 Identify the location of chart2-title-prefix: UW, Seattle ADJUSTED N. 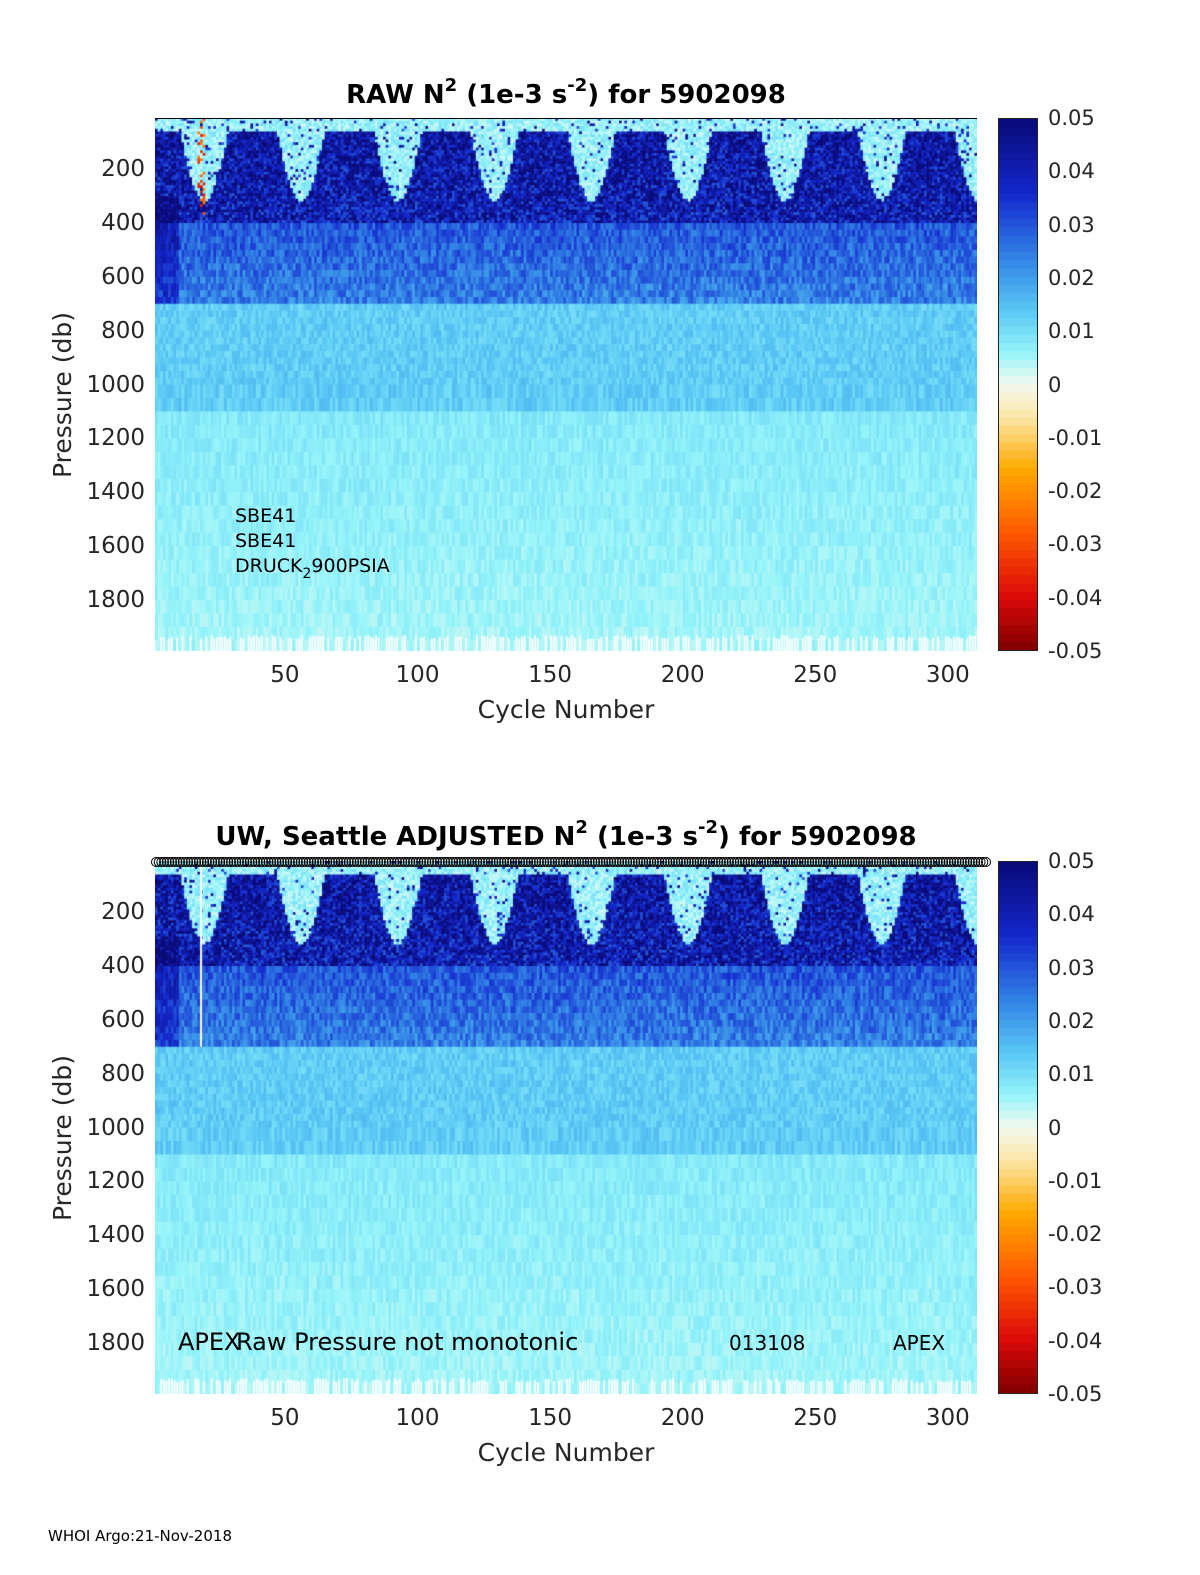
(395, 837).